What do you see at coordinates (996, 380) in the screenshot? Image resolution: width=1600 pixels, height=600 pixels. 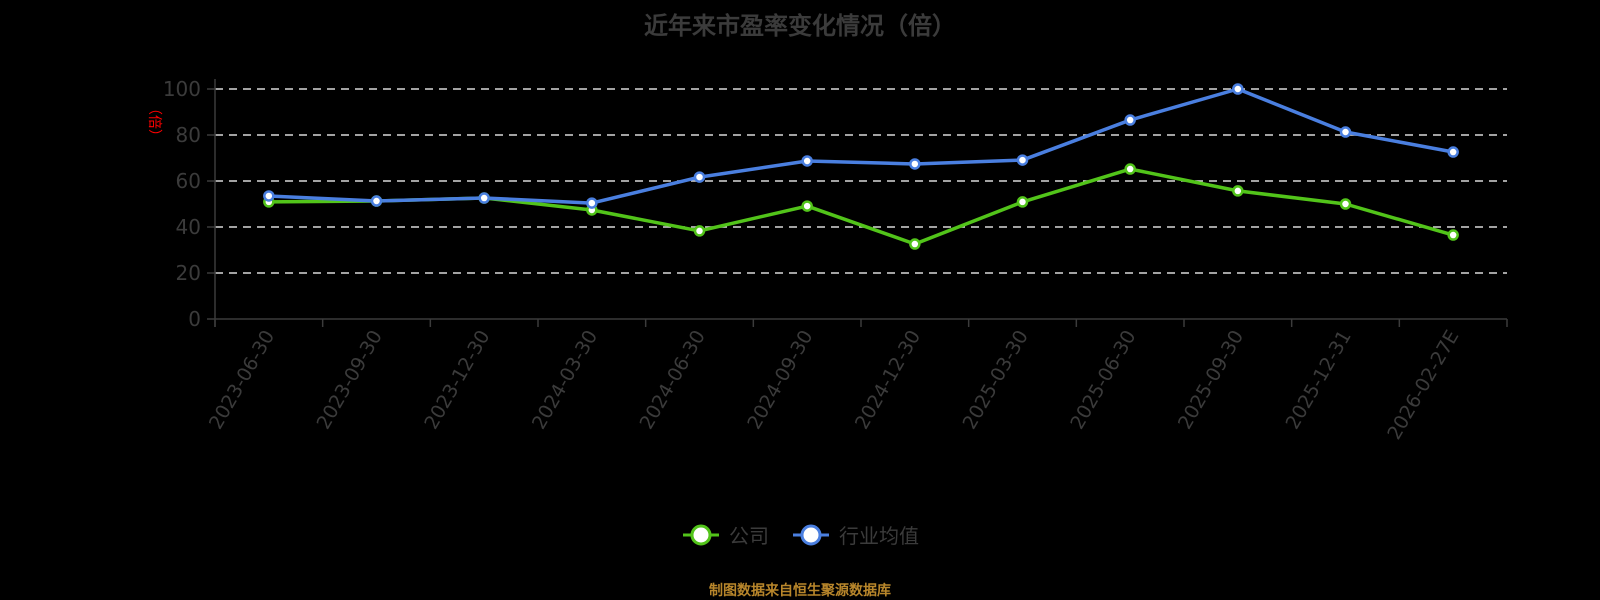 I see `x-tick-label: 2025-03-30` at bounding box center [996, 380].